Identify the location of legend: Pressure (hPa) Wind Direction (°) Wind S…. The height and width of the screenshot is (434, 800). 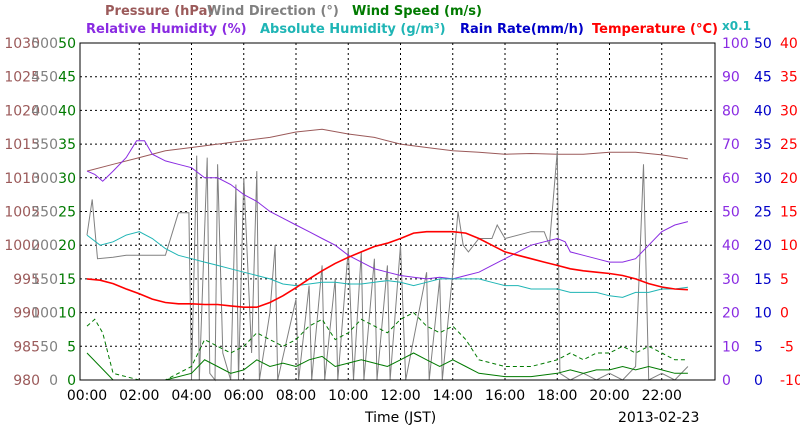
(418, 20).